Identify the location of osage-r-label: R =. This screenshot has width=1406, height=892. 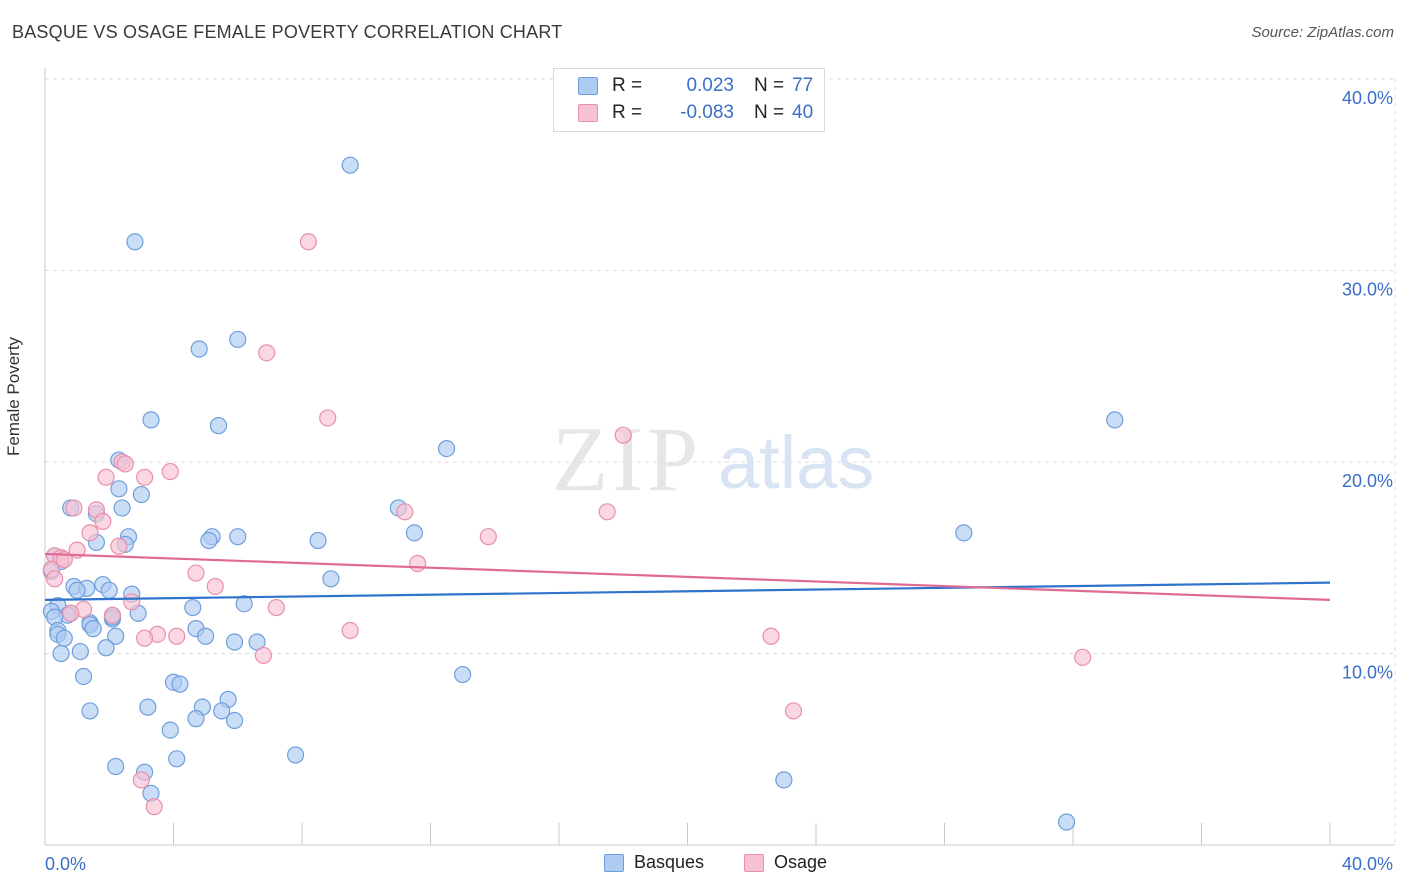
(627, 112).